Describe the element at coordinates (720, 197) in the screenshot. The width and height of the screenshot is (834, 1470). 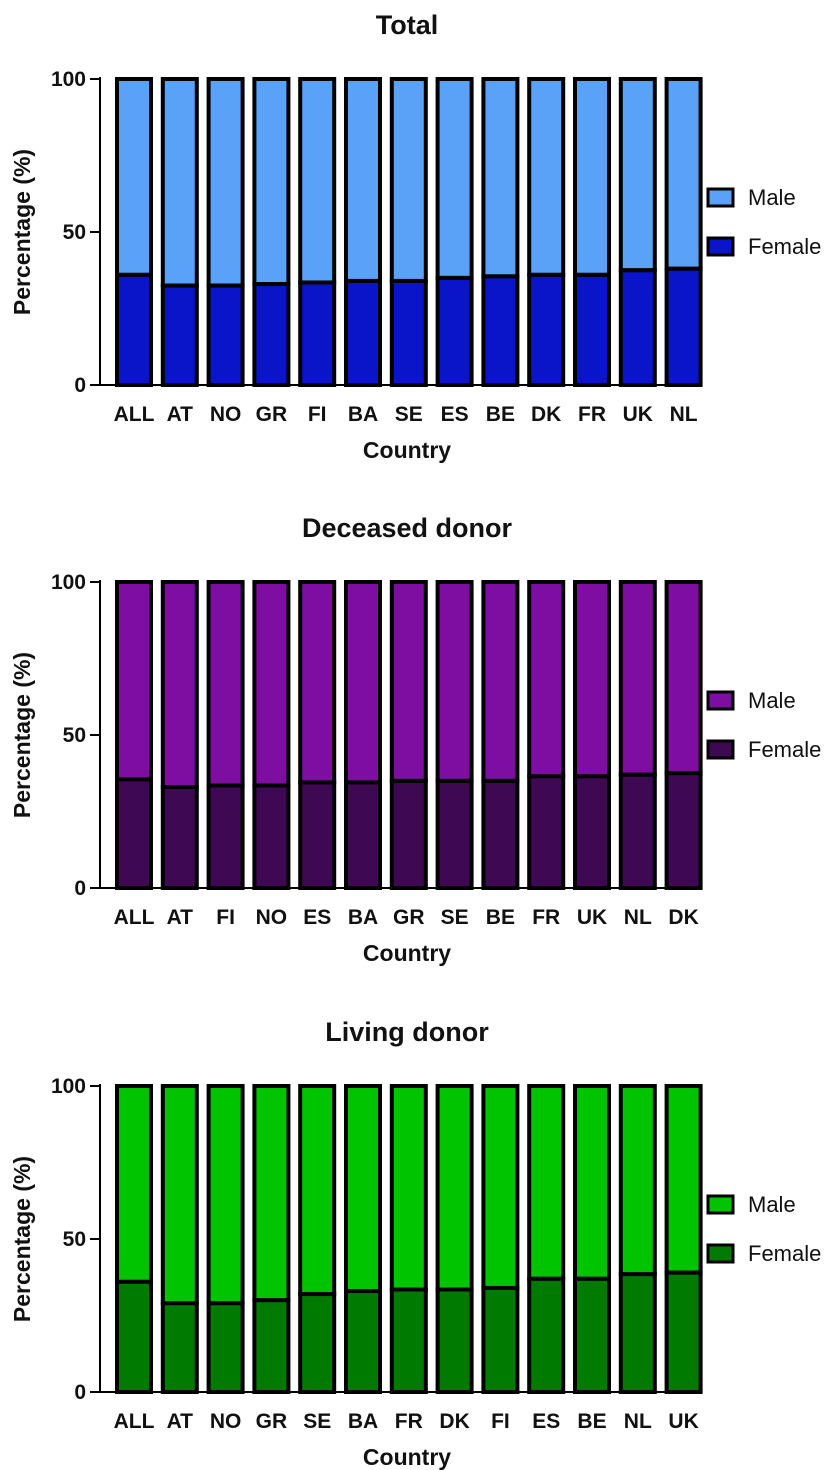
I see `legend-swatch-male` at that location.